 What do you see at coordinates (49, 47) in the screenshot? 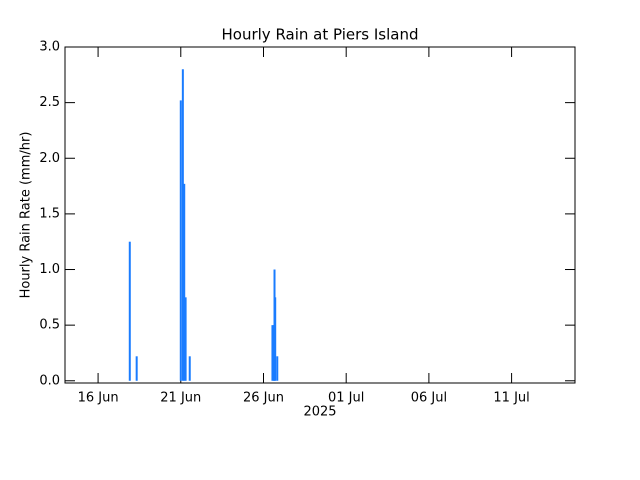
I see `y-tick-label: 3.0` at bounding box center [49, 47].